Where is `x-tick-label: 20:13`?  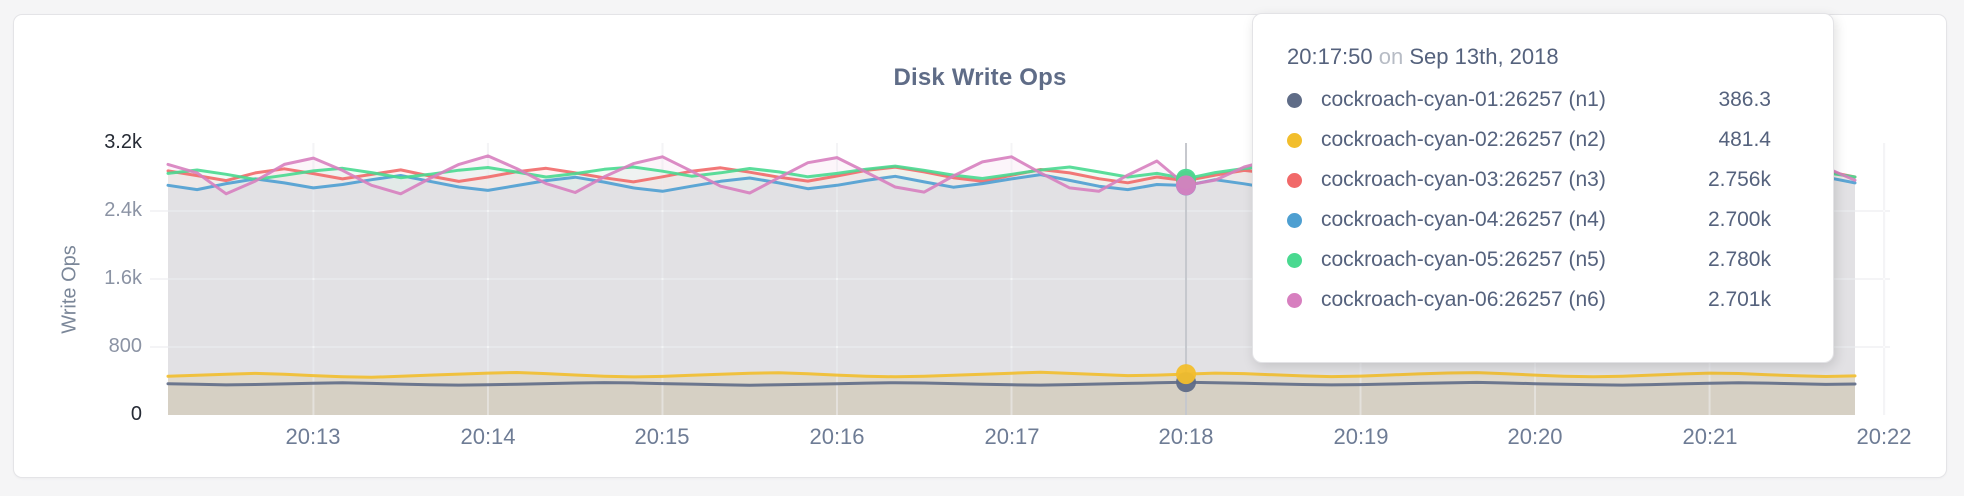 x-tick-label: 20:13 is located at coordinates (313, 436).